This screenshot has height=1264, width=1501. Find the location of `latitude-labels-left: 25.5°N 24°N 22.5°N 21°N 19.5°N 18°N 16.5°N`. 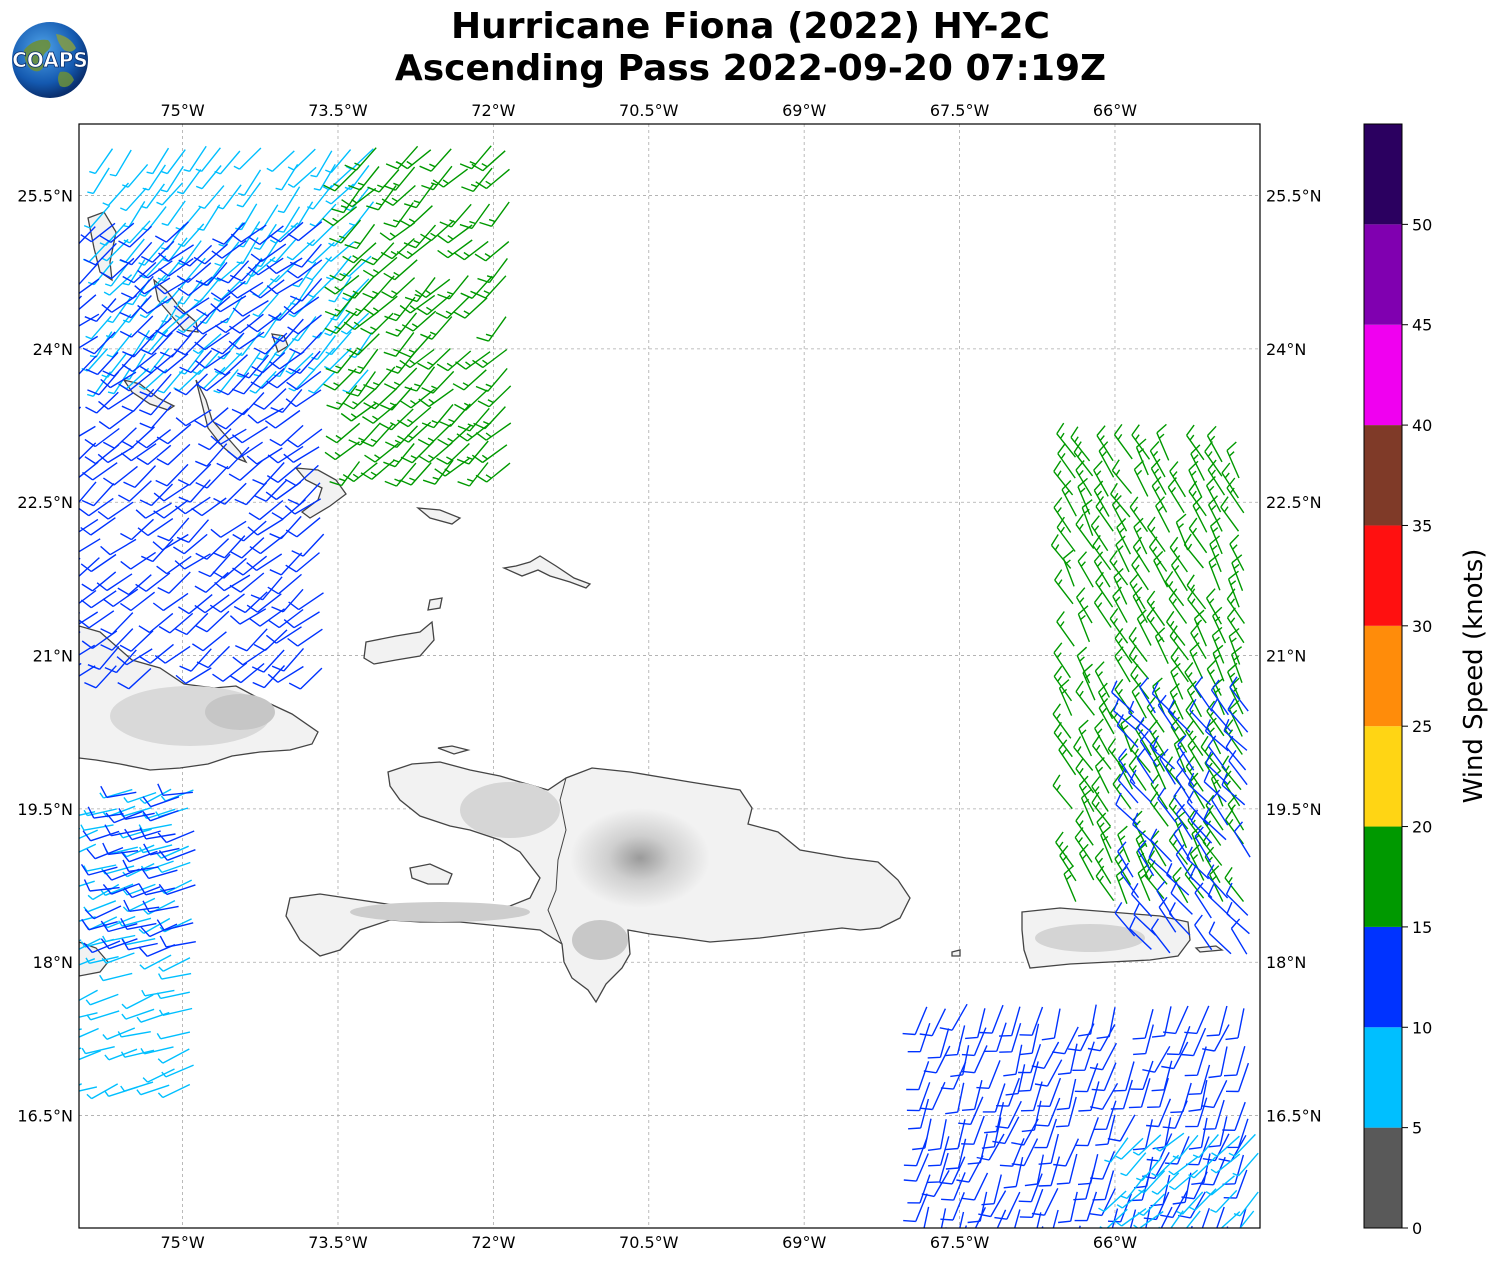

latitude-labels-left: 25.5°N 24°N 22.5°N 21°N 19.5°N 18°N 16.5°N is located at coordinates (45, 656).